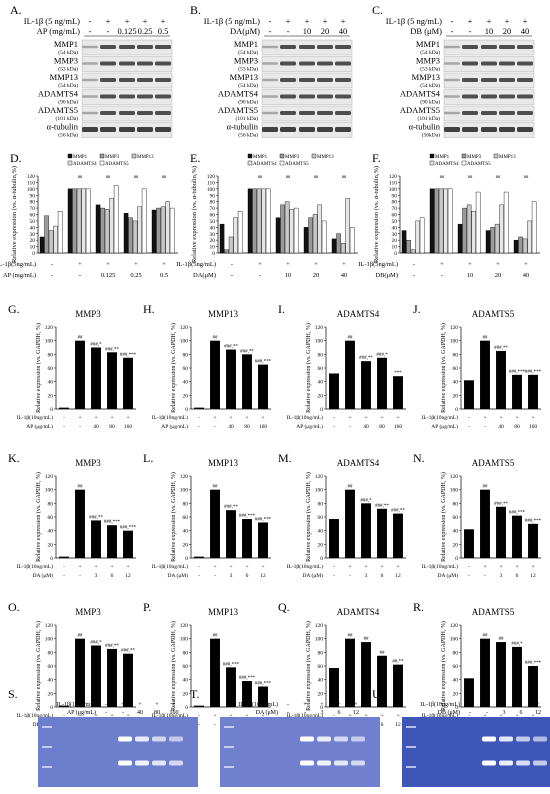 The width and height of the screenshot is (550, 794). Describe the element at coordinates (517, 576) in the screenshot. I see `treatment-value: 6` at that location.